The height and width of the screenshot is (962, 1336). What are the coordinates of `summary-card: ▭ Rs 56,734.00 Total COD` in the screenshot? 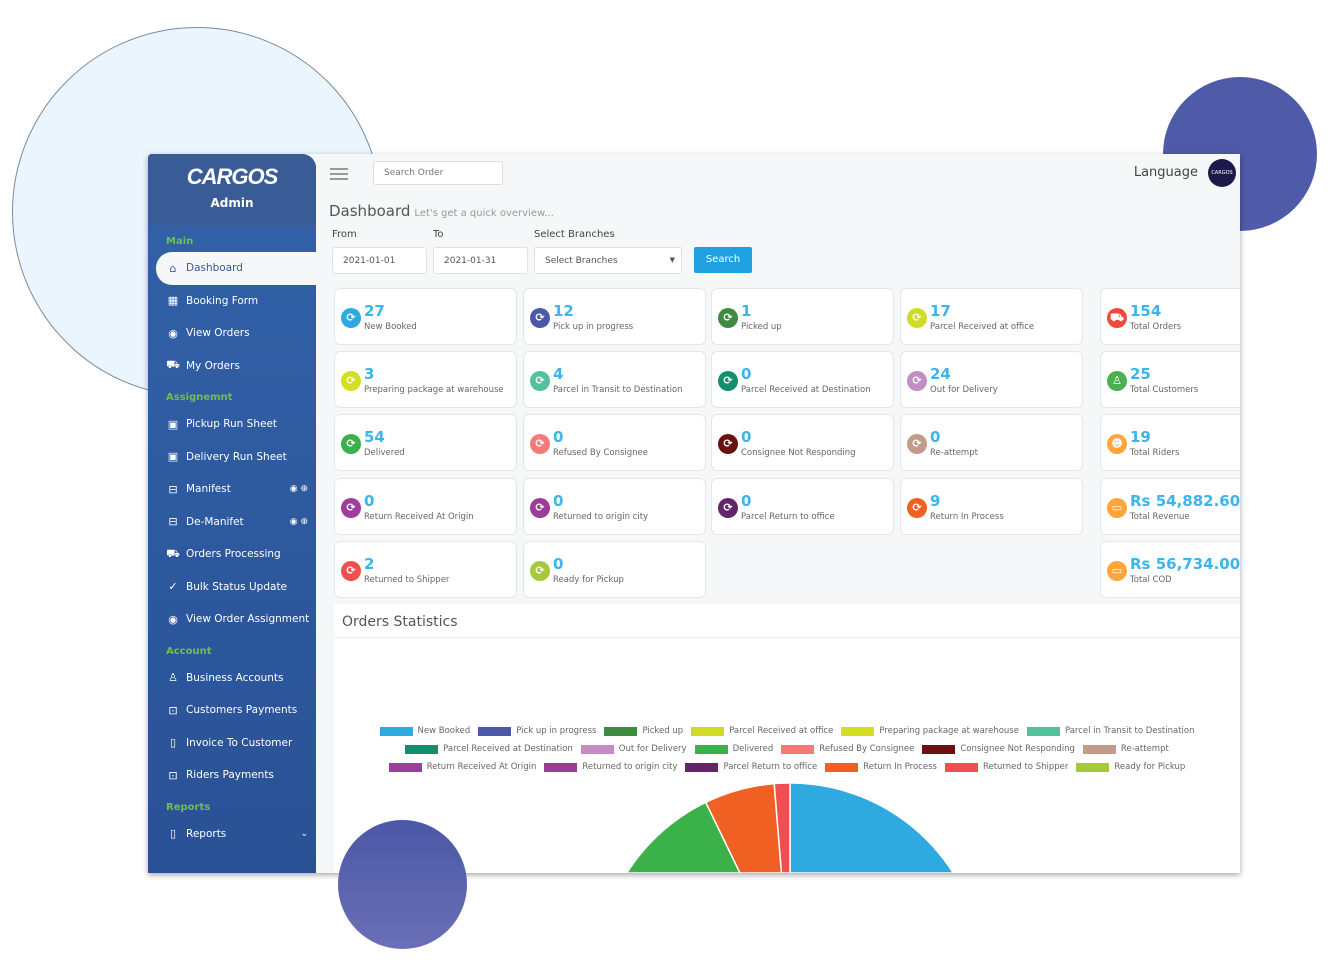 It's located at (1170, 569).